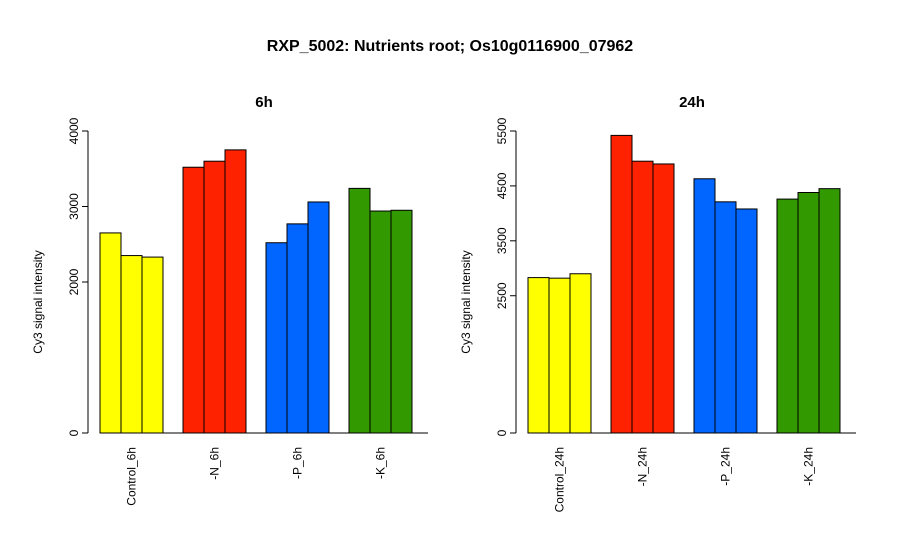 Image resolution: width=900 pixels, height=550 pixels. What do you see at coordinates (215, 463) in the screenshot?
I see `x-category-label: -N_6h` at bounding box center [215, 463].